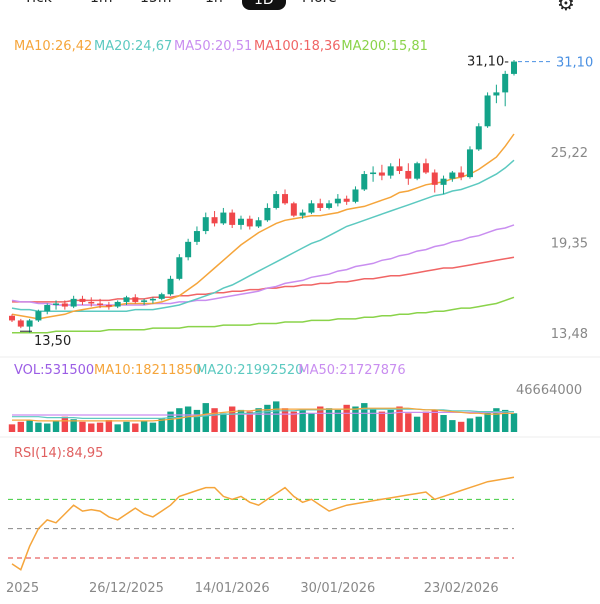  I want to click on tab-1m: 1m, so click(101, 3).